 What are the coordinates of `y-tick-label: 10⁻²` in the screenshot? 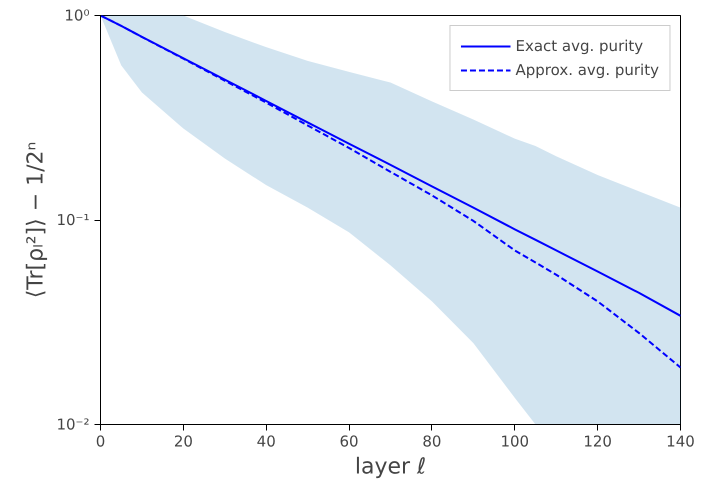 It's located at (73, 425).